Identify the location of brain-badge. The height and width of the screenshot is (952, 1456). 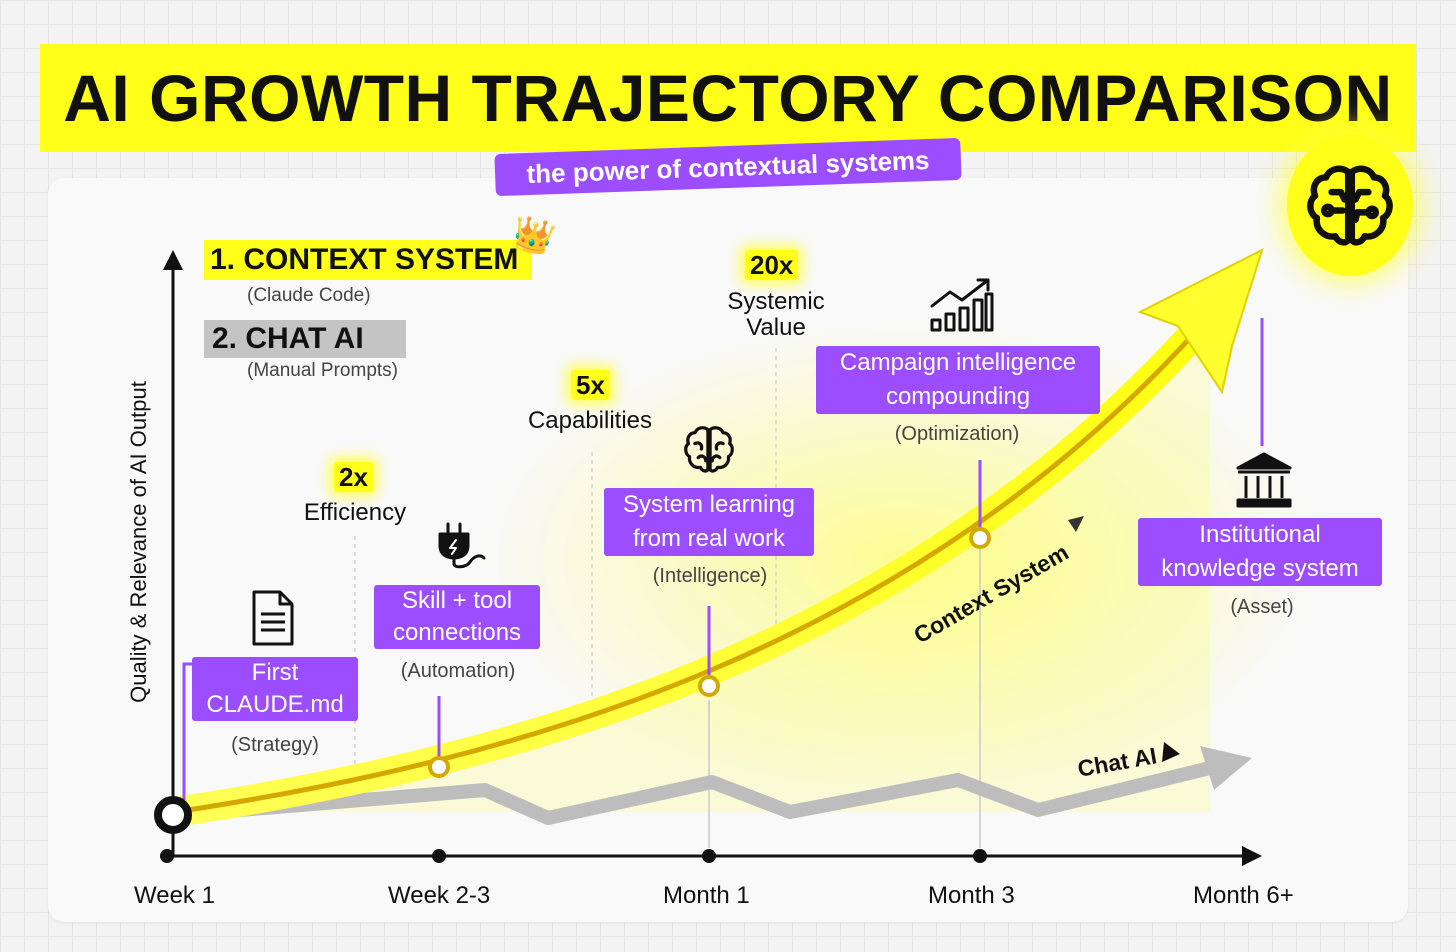
(1350, 205).